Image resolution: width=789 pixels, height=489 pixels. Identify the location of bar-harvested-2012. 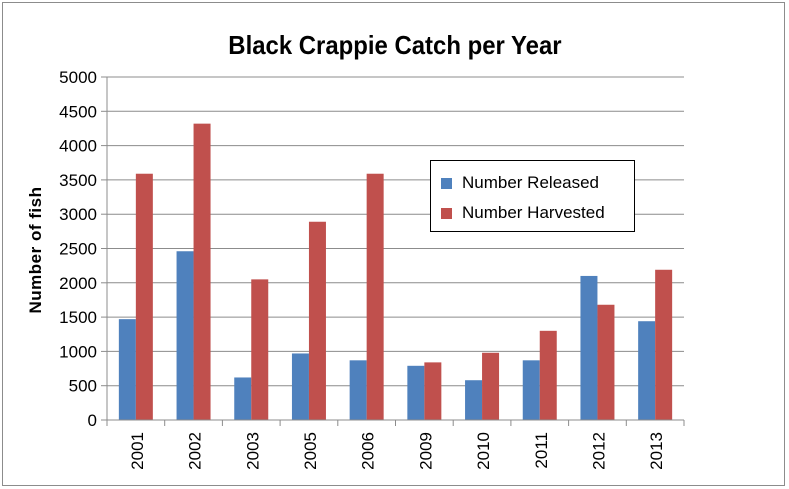
(606, 362).